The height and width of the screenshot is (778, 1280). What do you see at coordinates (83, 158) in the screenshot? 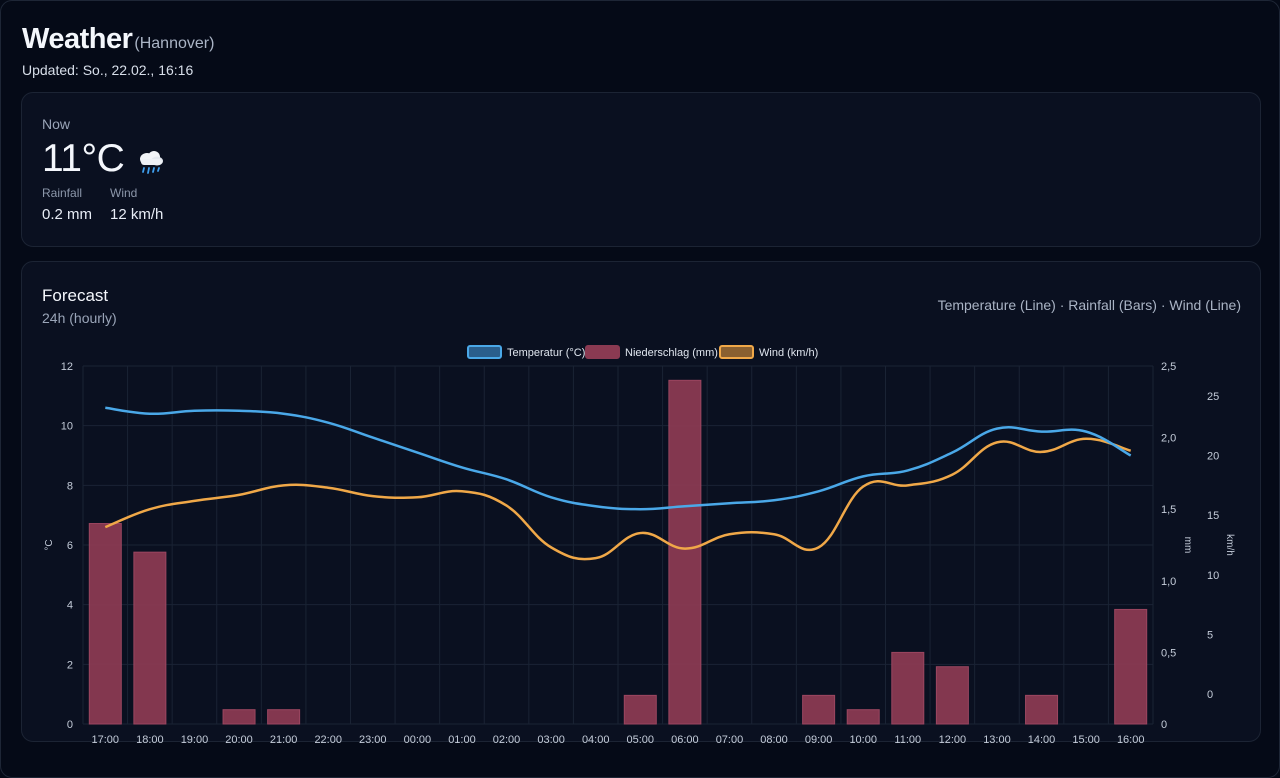
I see `current-temperature: 11°C` at bounding box center [83, 158].